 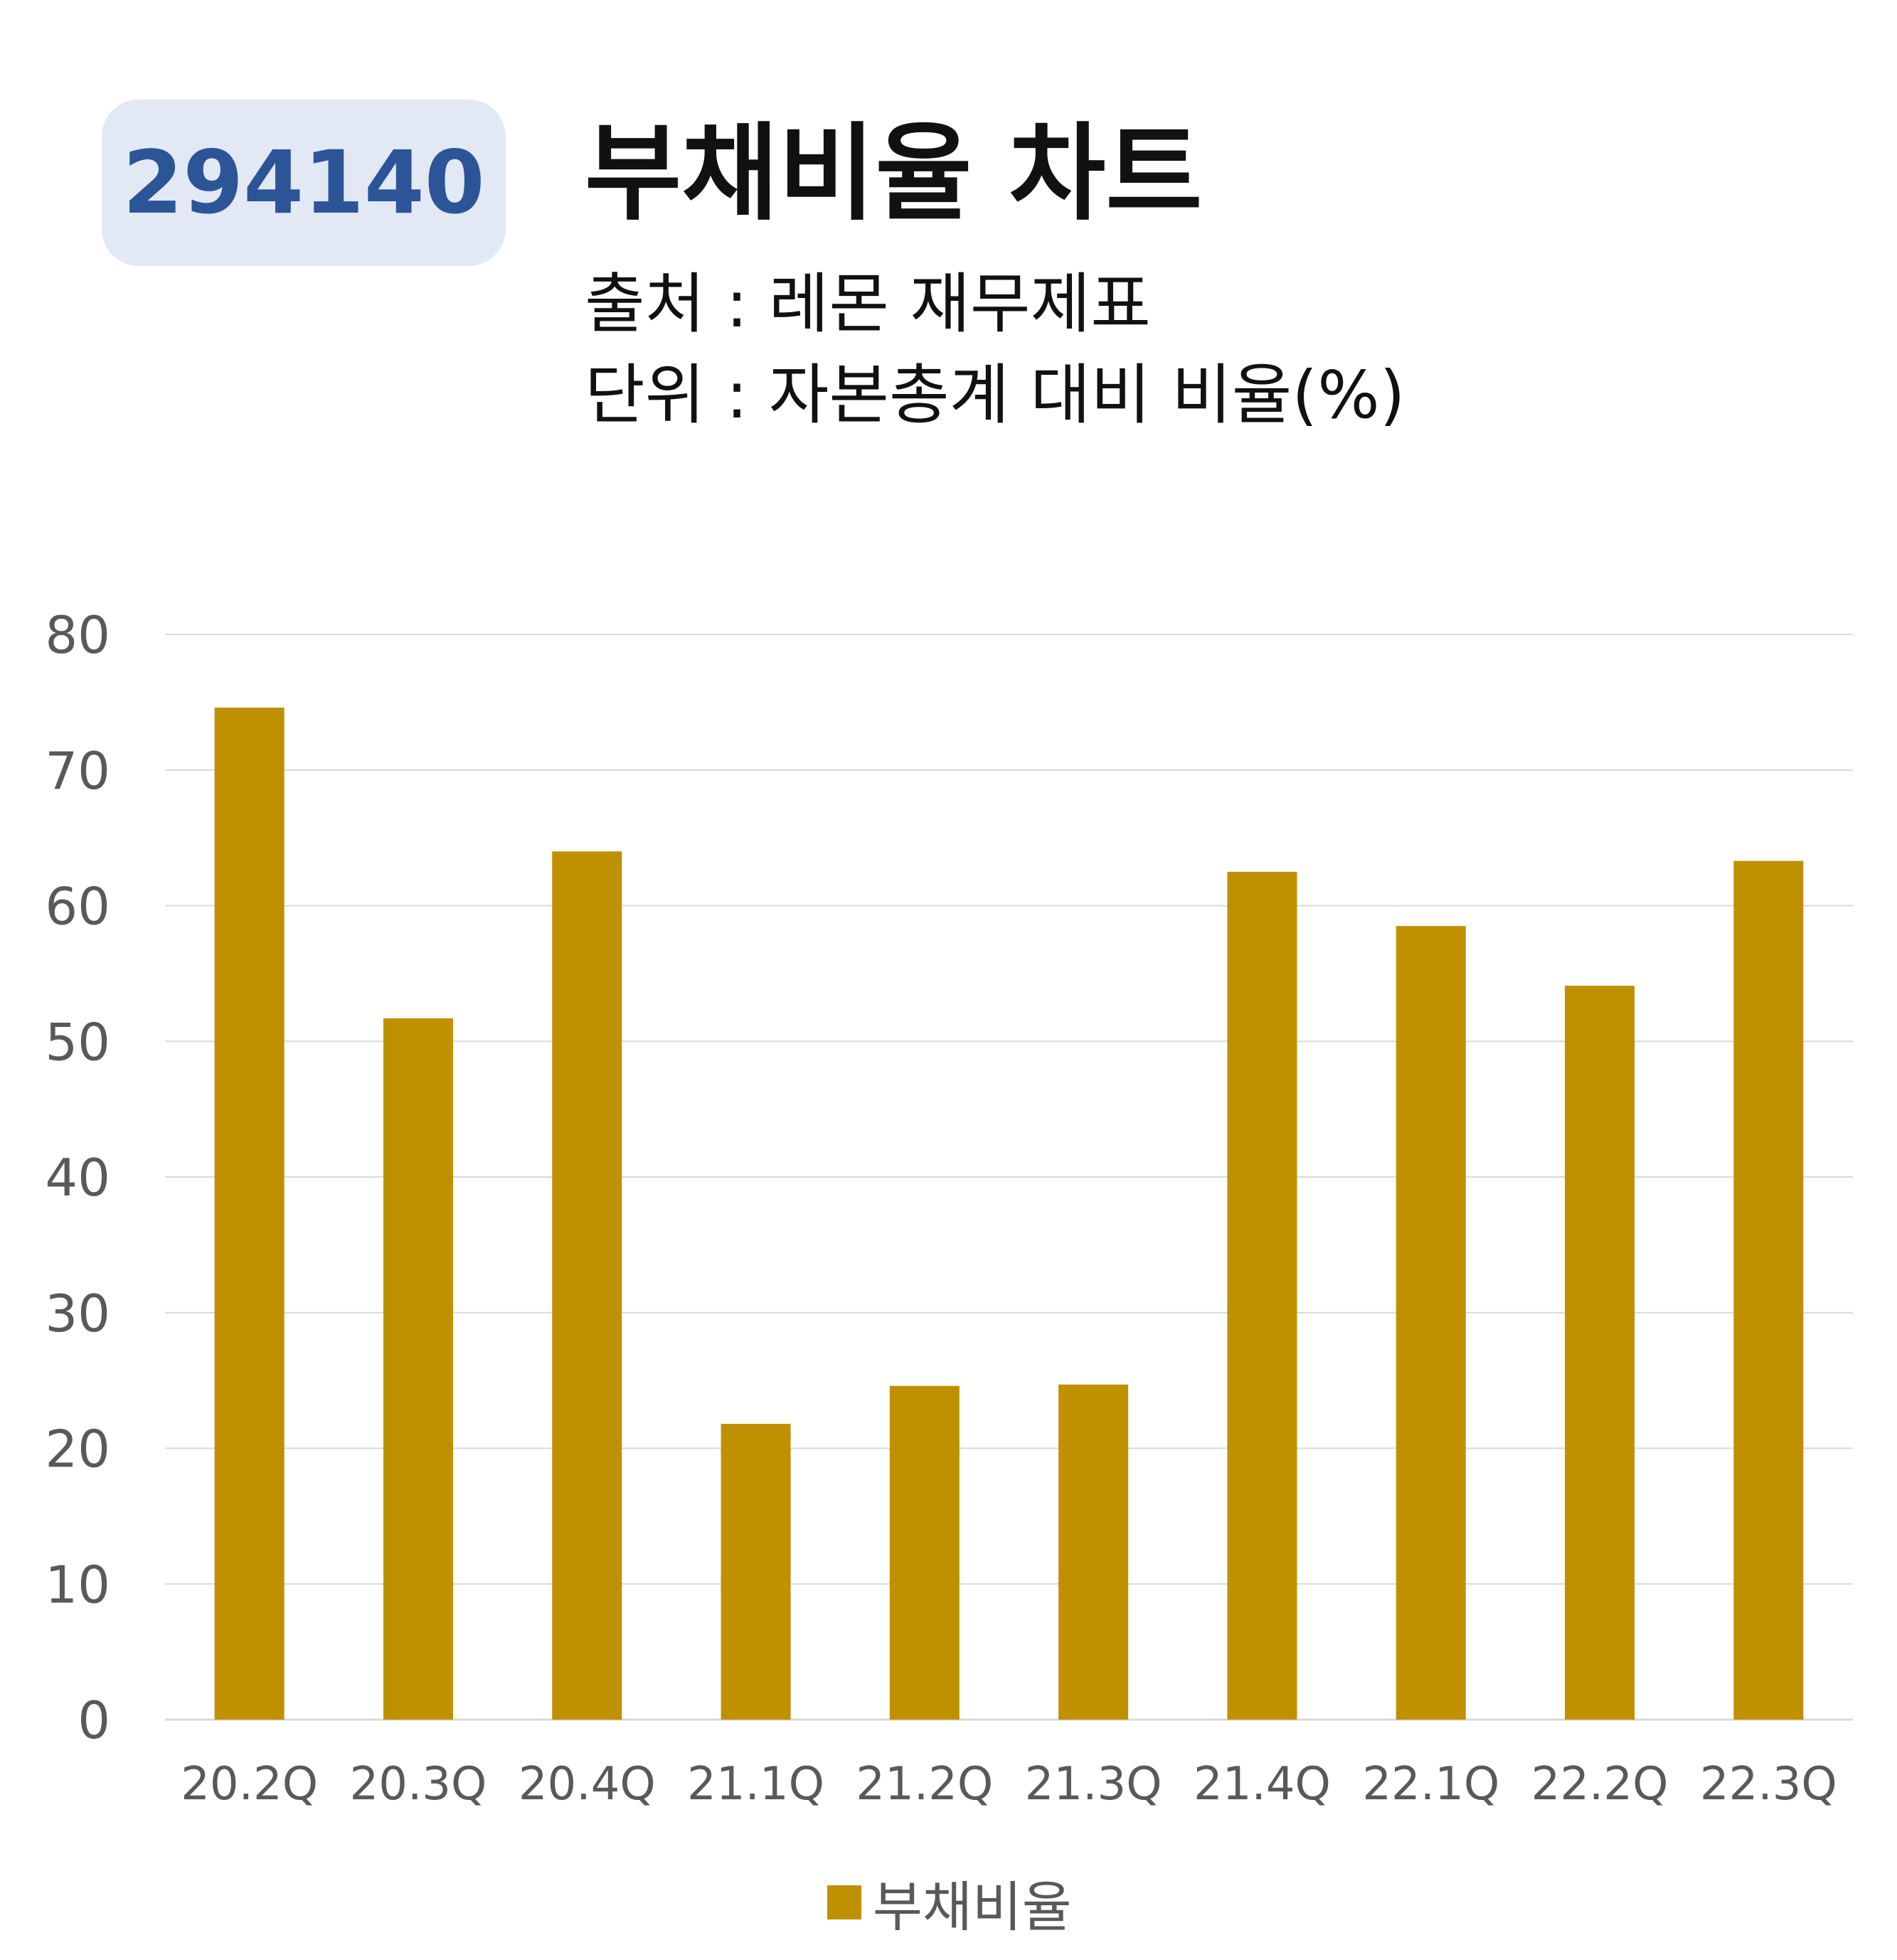 What do you see at coordinates (250, 1214) in the screenshot?
I see `bar-20.2Q` at bounding box center [250, 1214].